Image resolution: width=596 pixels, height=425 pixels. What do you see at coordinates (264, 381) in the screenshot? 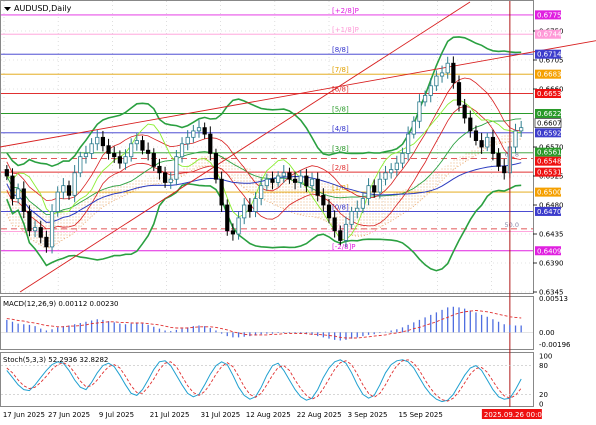
I see `stoch-main-line` at bounding box center [264, 381].